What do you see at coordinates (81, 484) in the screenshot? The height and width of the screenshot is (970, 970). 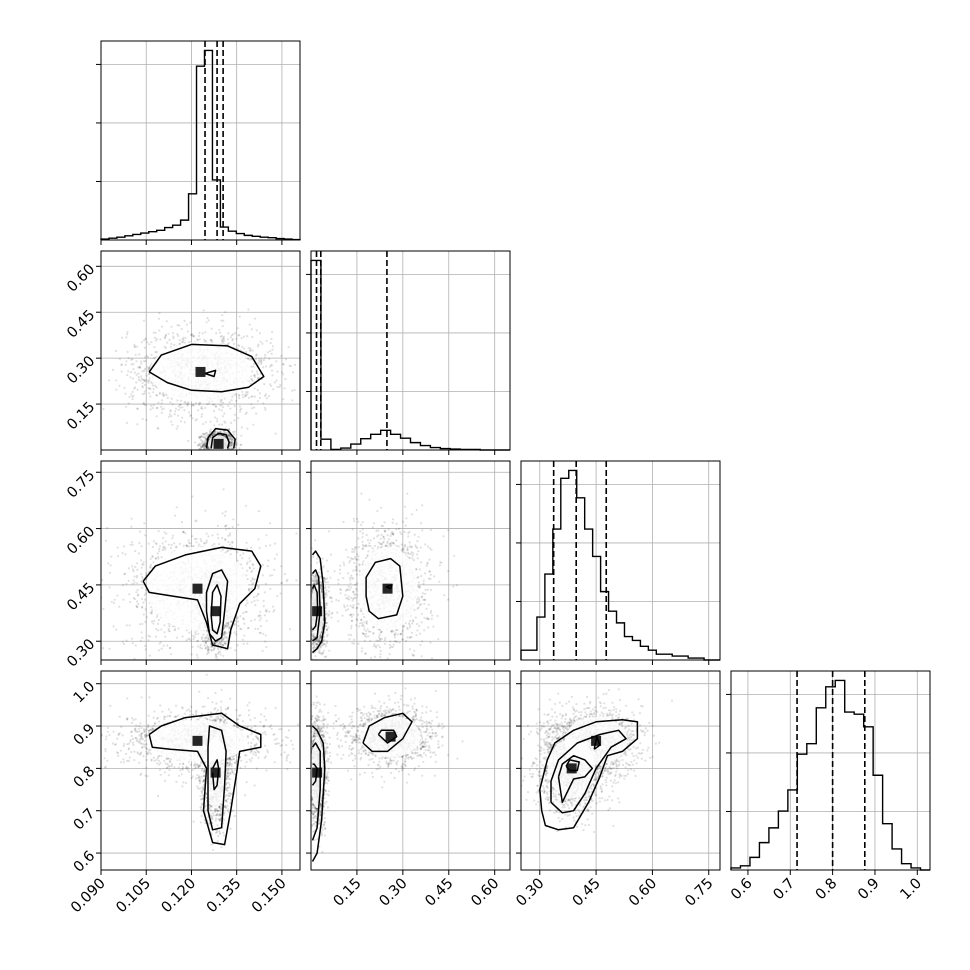 I see `y-tick-label: 0.75` at bounding box center [81, 484].